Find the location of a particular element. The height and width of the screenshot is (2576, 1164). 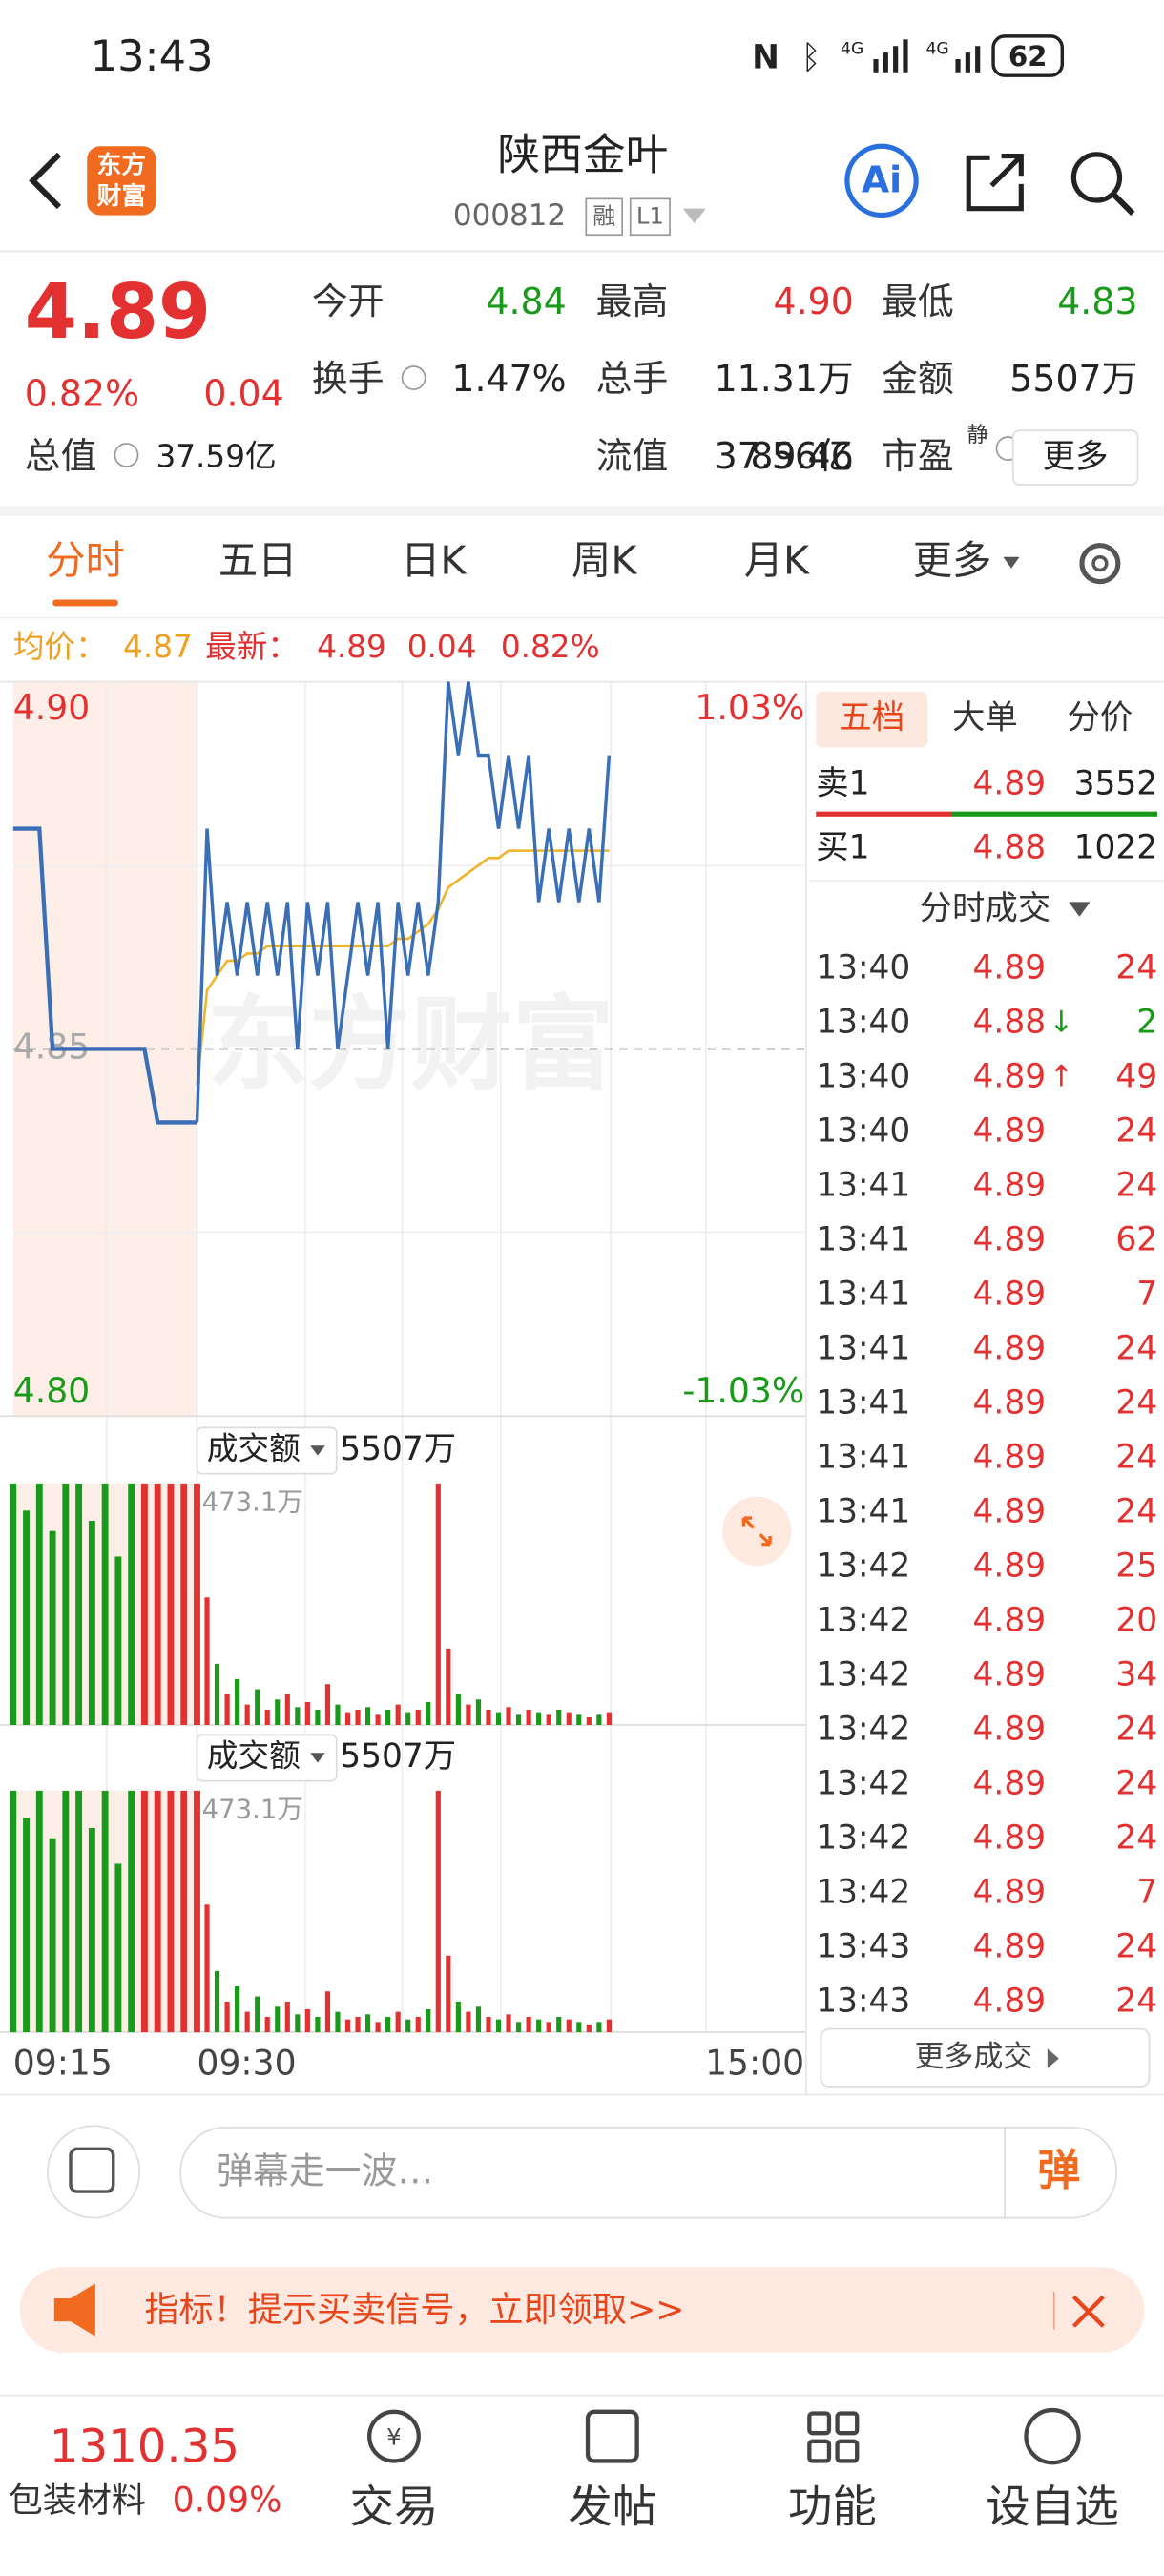

more-trades-label: 更多成交 is located at coordinates (973, 2057).